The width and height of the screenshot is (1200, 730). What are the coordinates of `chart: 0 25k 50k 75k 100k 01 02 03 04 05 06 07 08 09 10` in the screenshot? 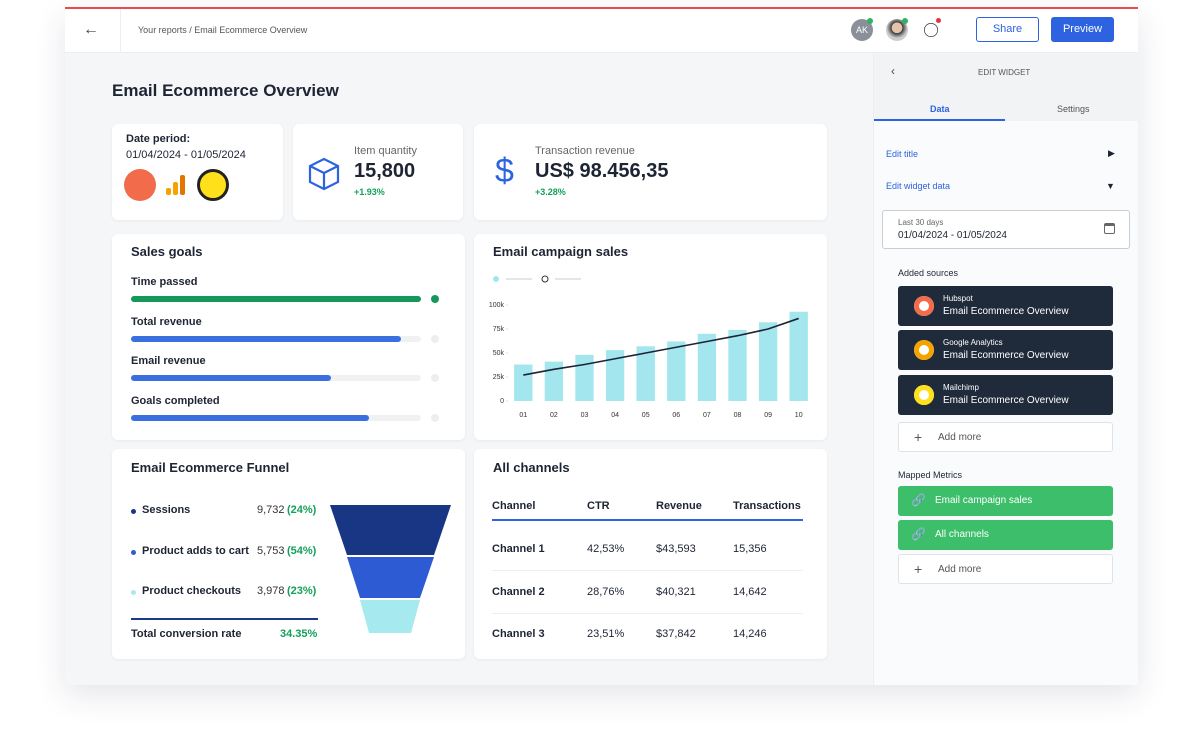 It's located at (648, 347).